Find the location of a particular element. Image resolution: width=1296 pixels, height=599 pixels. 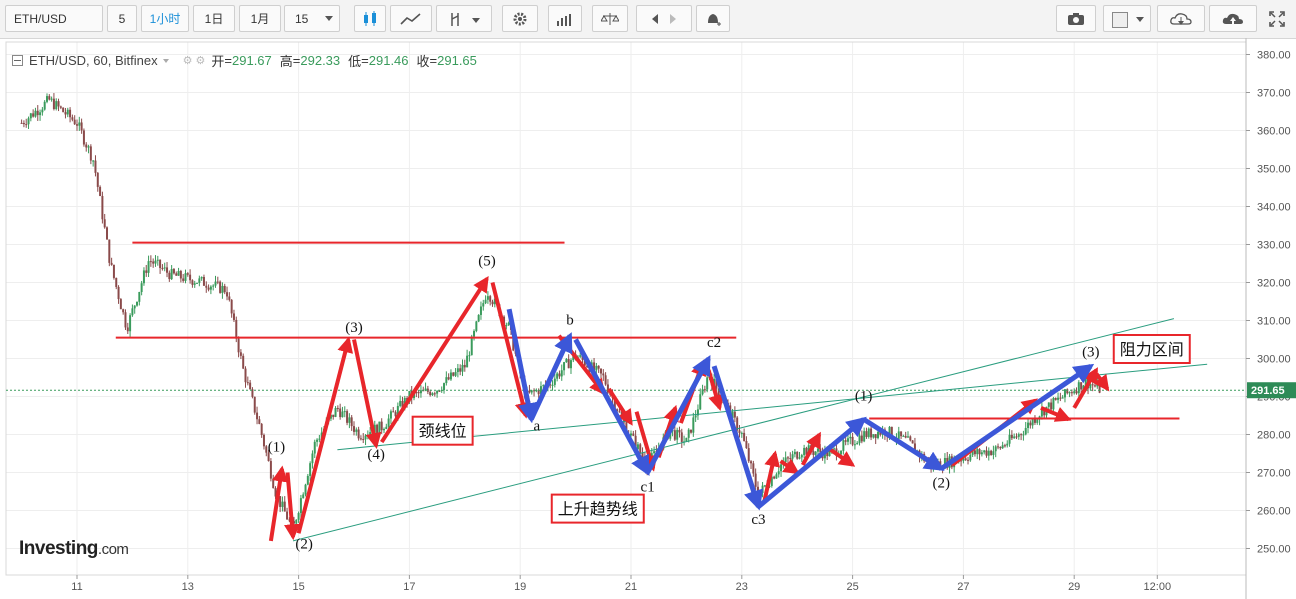

candle-style-button is located at coordinates (370, 18).